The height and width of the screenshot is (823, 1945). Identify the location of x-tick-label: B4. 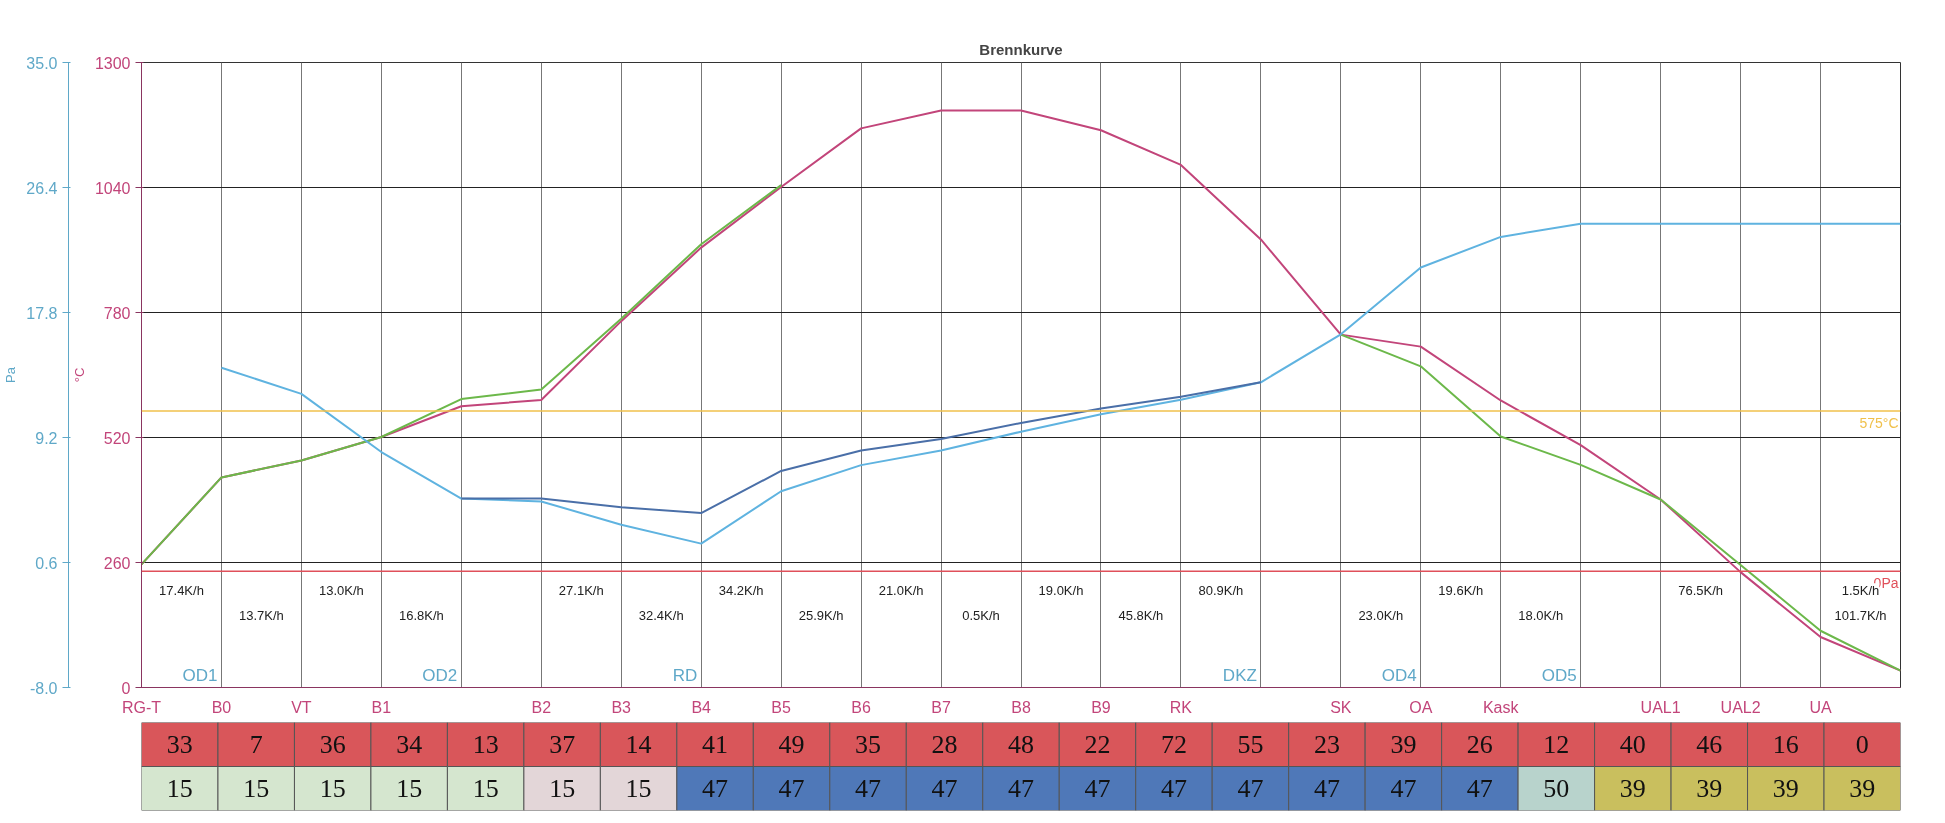
(701, 707).